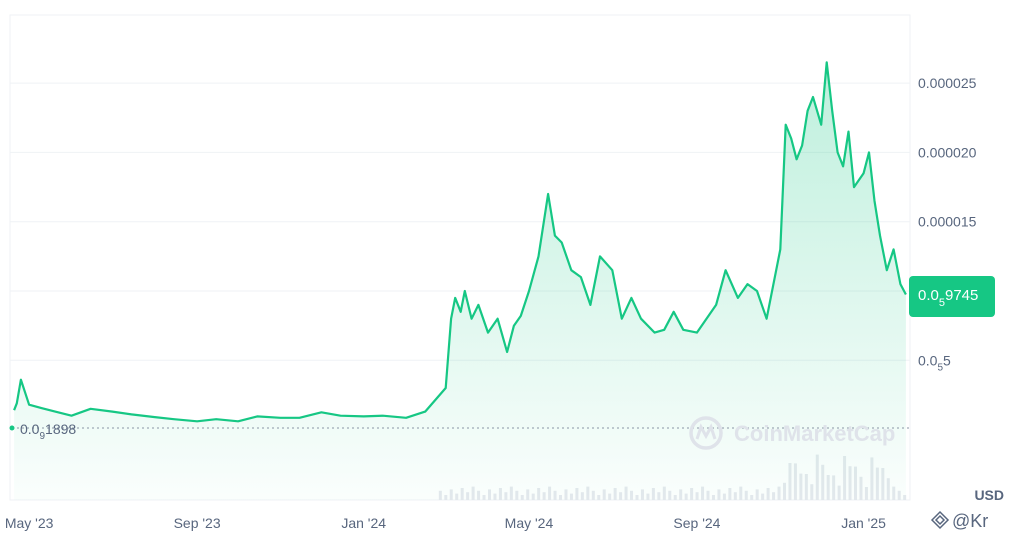  What do you see at coordinates (12, 428) in the screenshot?
I see `start-price-dot` at bounding box center [12, 428].